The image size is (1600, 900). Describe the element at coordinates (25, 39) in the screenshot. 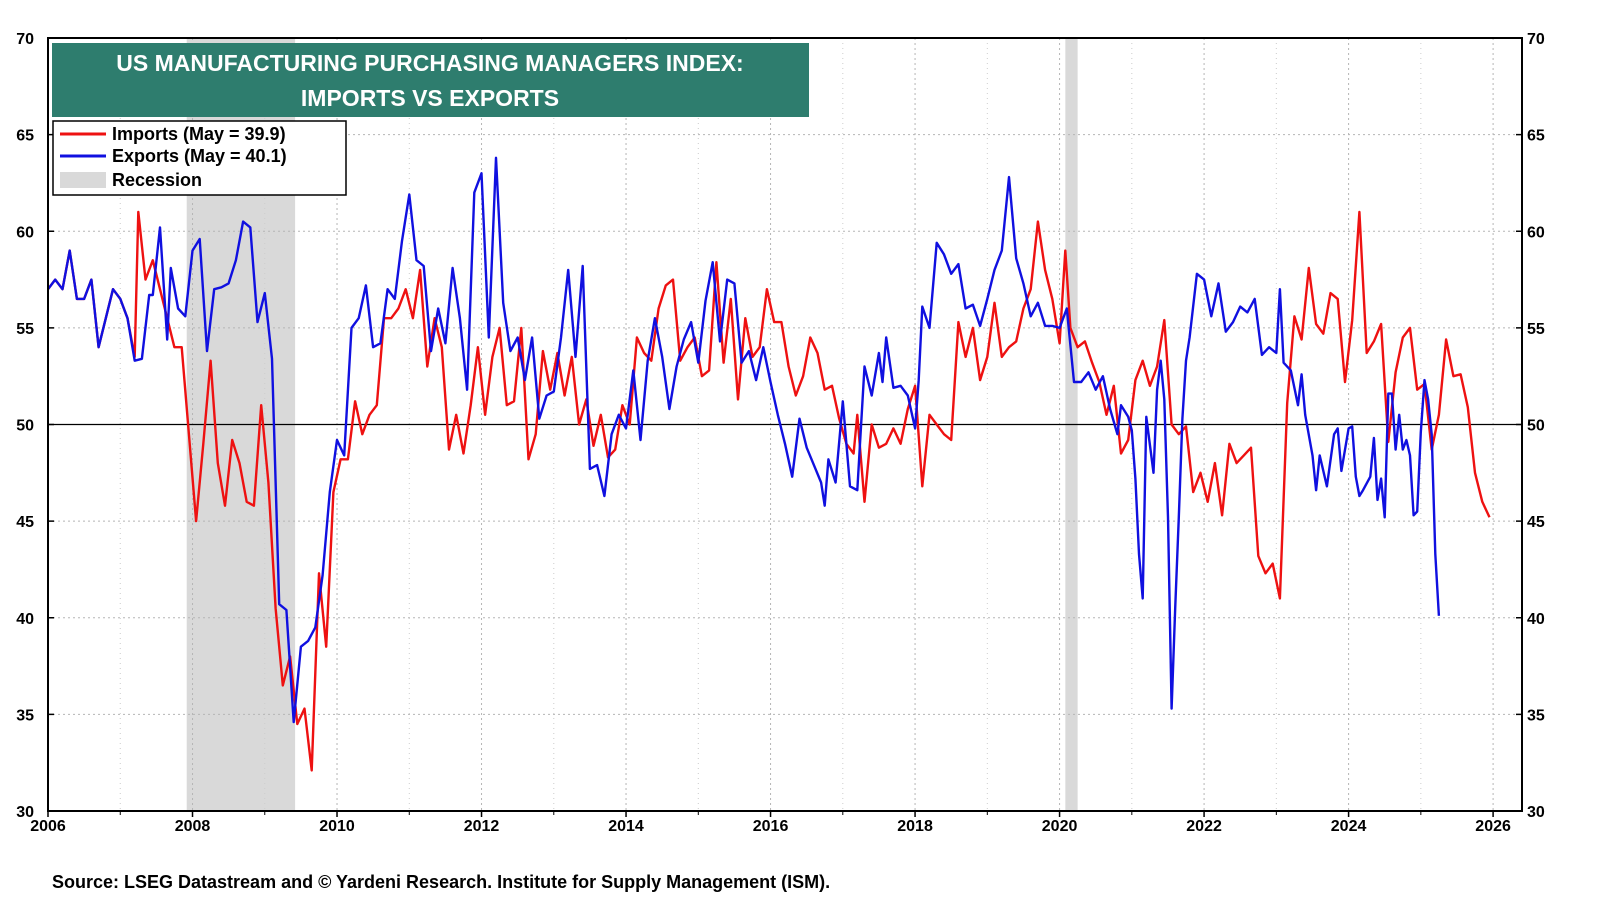

I see `y-tick-label-left-70: 70` at that location.